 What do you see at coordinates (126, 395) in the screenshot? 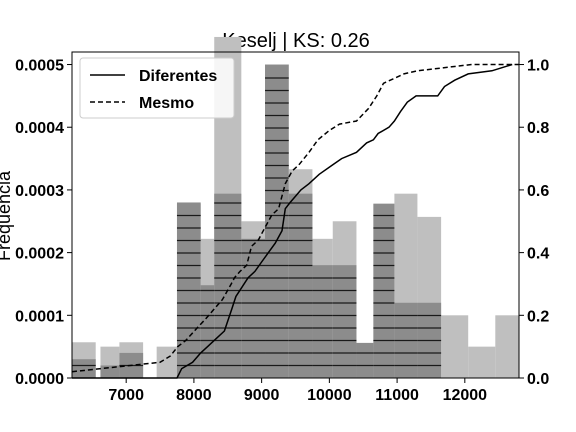
I see `x-tick-label-0: 7000` at bounding box center [126, 395].